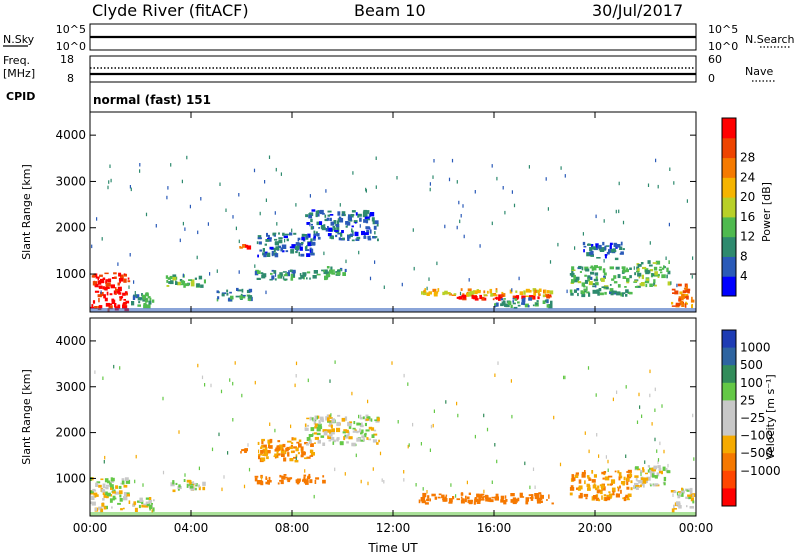  What do you see at coordinates (729, 246) in the screenshot?
I see `power-colorbar-swatch` at bounding box center [729, 246].